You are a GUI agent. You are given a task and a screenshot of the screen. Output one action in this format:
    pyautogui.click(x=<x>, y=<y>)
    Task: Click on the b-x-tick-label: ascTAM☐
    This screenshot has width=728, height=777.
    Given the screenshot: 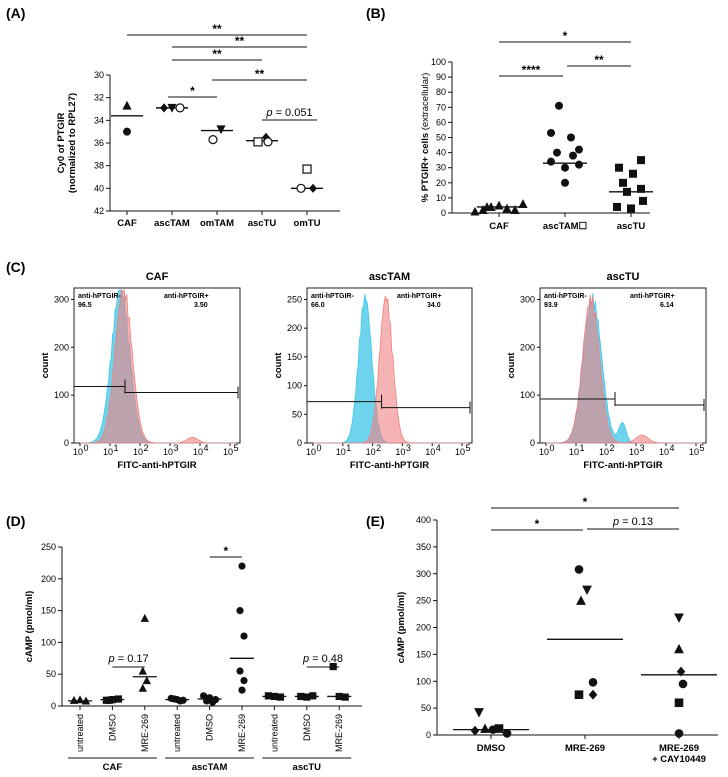 What is the action you would take?
    pyautogui.click(x=565, y=226)
    